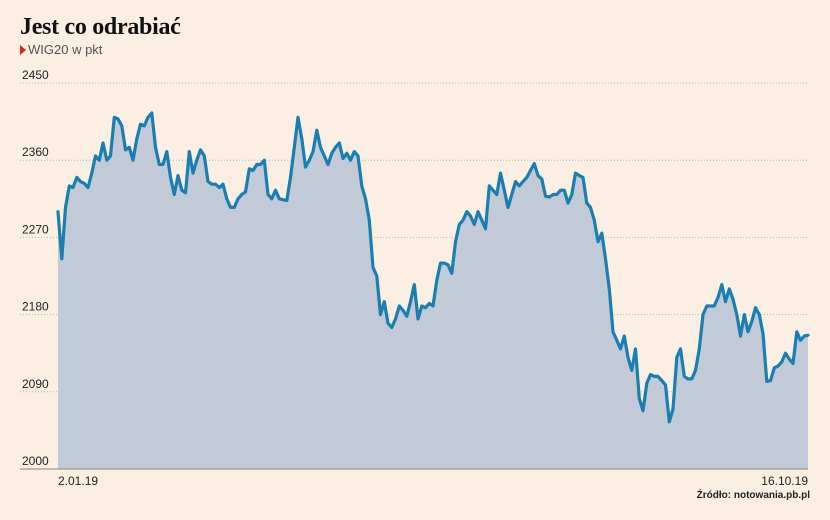  What do you see at coordinates (78, 481) in the screenshot?
I see `x-tick-start: 2.01.19` at bounding box center [78, 481].